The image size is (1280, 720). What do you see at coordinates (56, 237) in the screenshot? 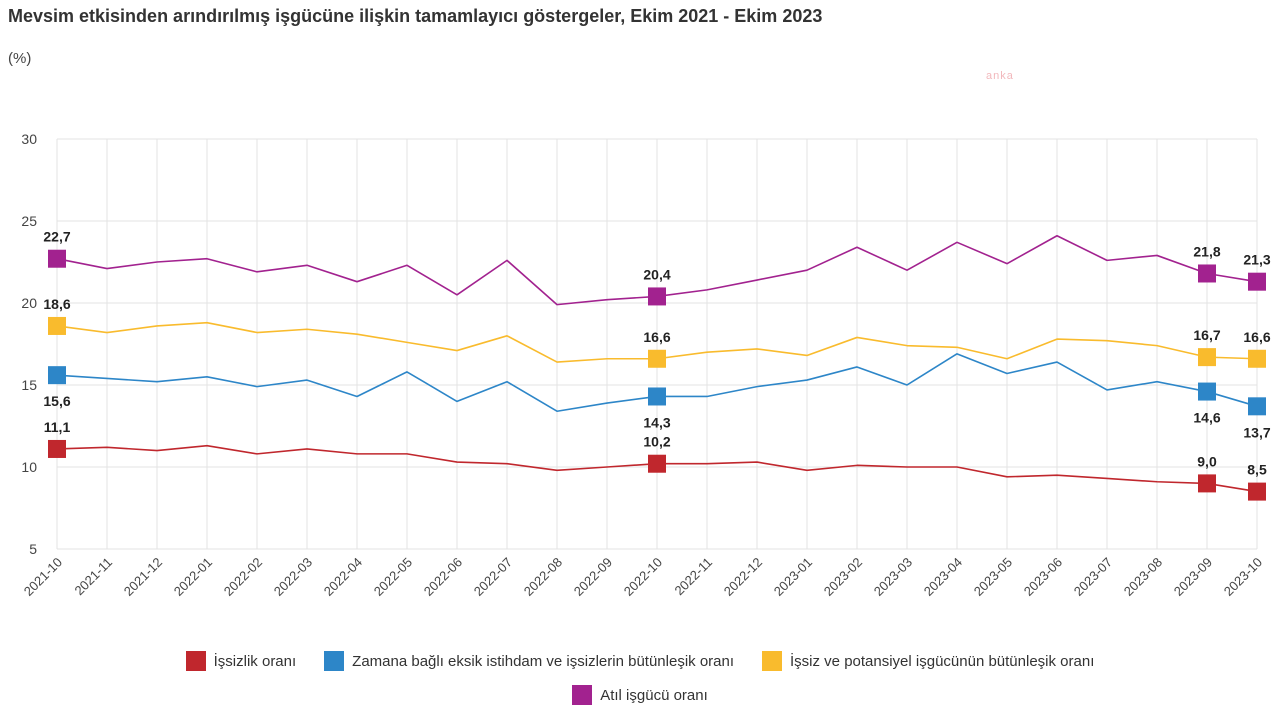
I see `data-label: 22,7` at bounding box center [56, 237].